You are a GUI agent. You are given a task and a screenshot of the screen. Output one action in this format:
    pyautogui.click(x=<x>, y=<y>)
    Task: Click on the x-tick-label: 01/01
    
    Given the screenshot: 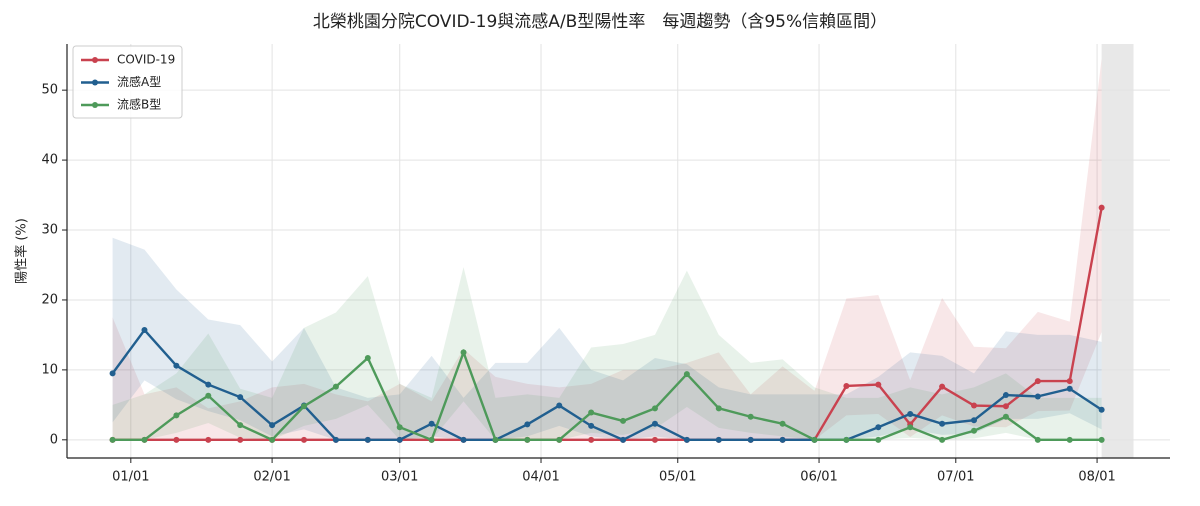 What is the action you would take?
    pyautogui.click(x=130, y=477)
    